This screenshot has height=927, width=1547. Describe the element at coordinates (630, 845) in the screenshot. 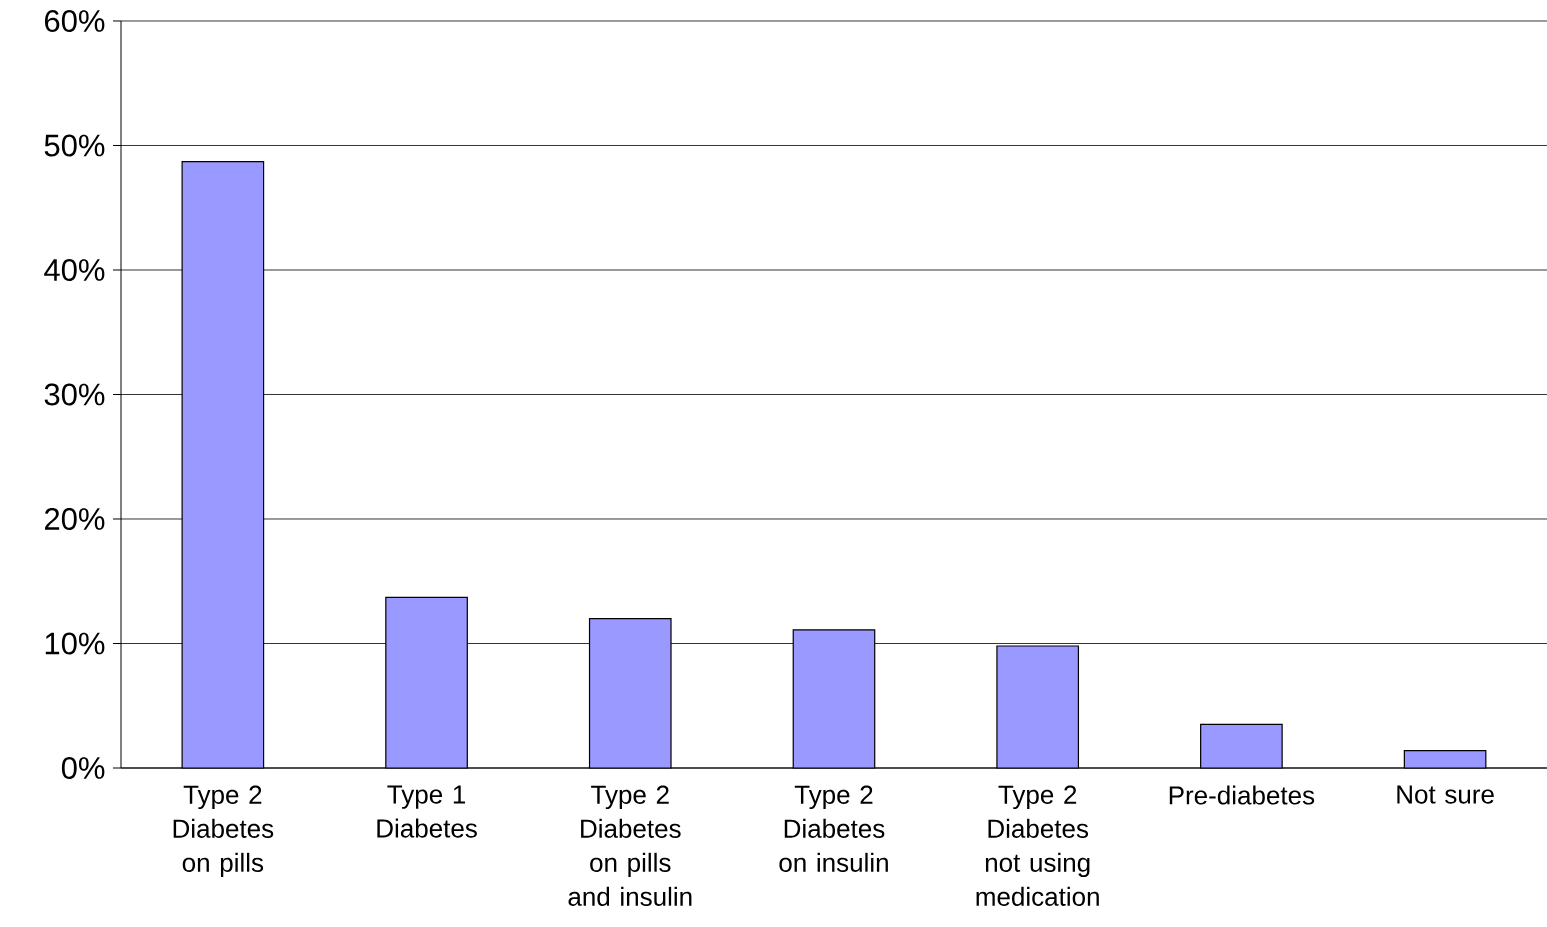

I see `x-tick-label: Type 2 Diabetes on pills and insulin` at that location.